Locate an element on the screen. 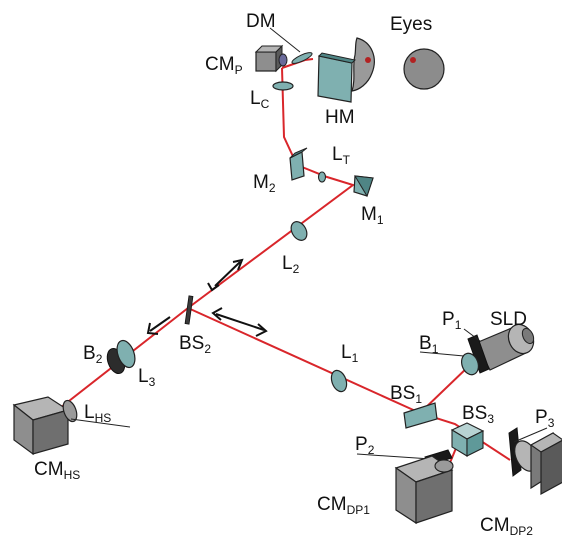 The width and height of the screenshot is (562, 539). label-l1: L1 is located at coordinates (350, 353).